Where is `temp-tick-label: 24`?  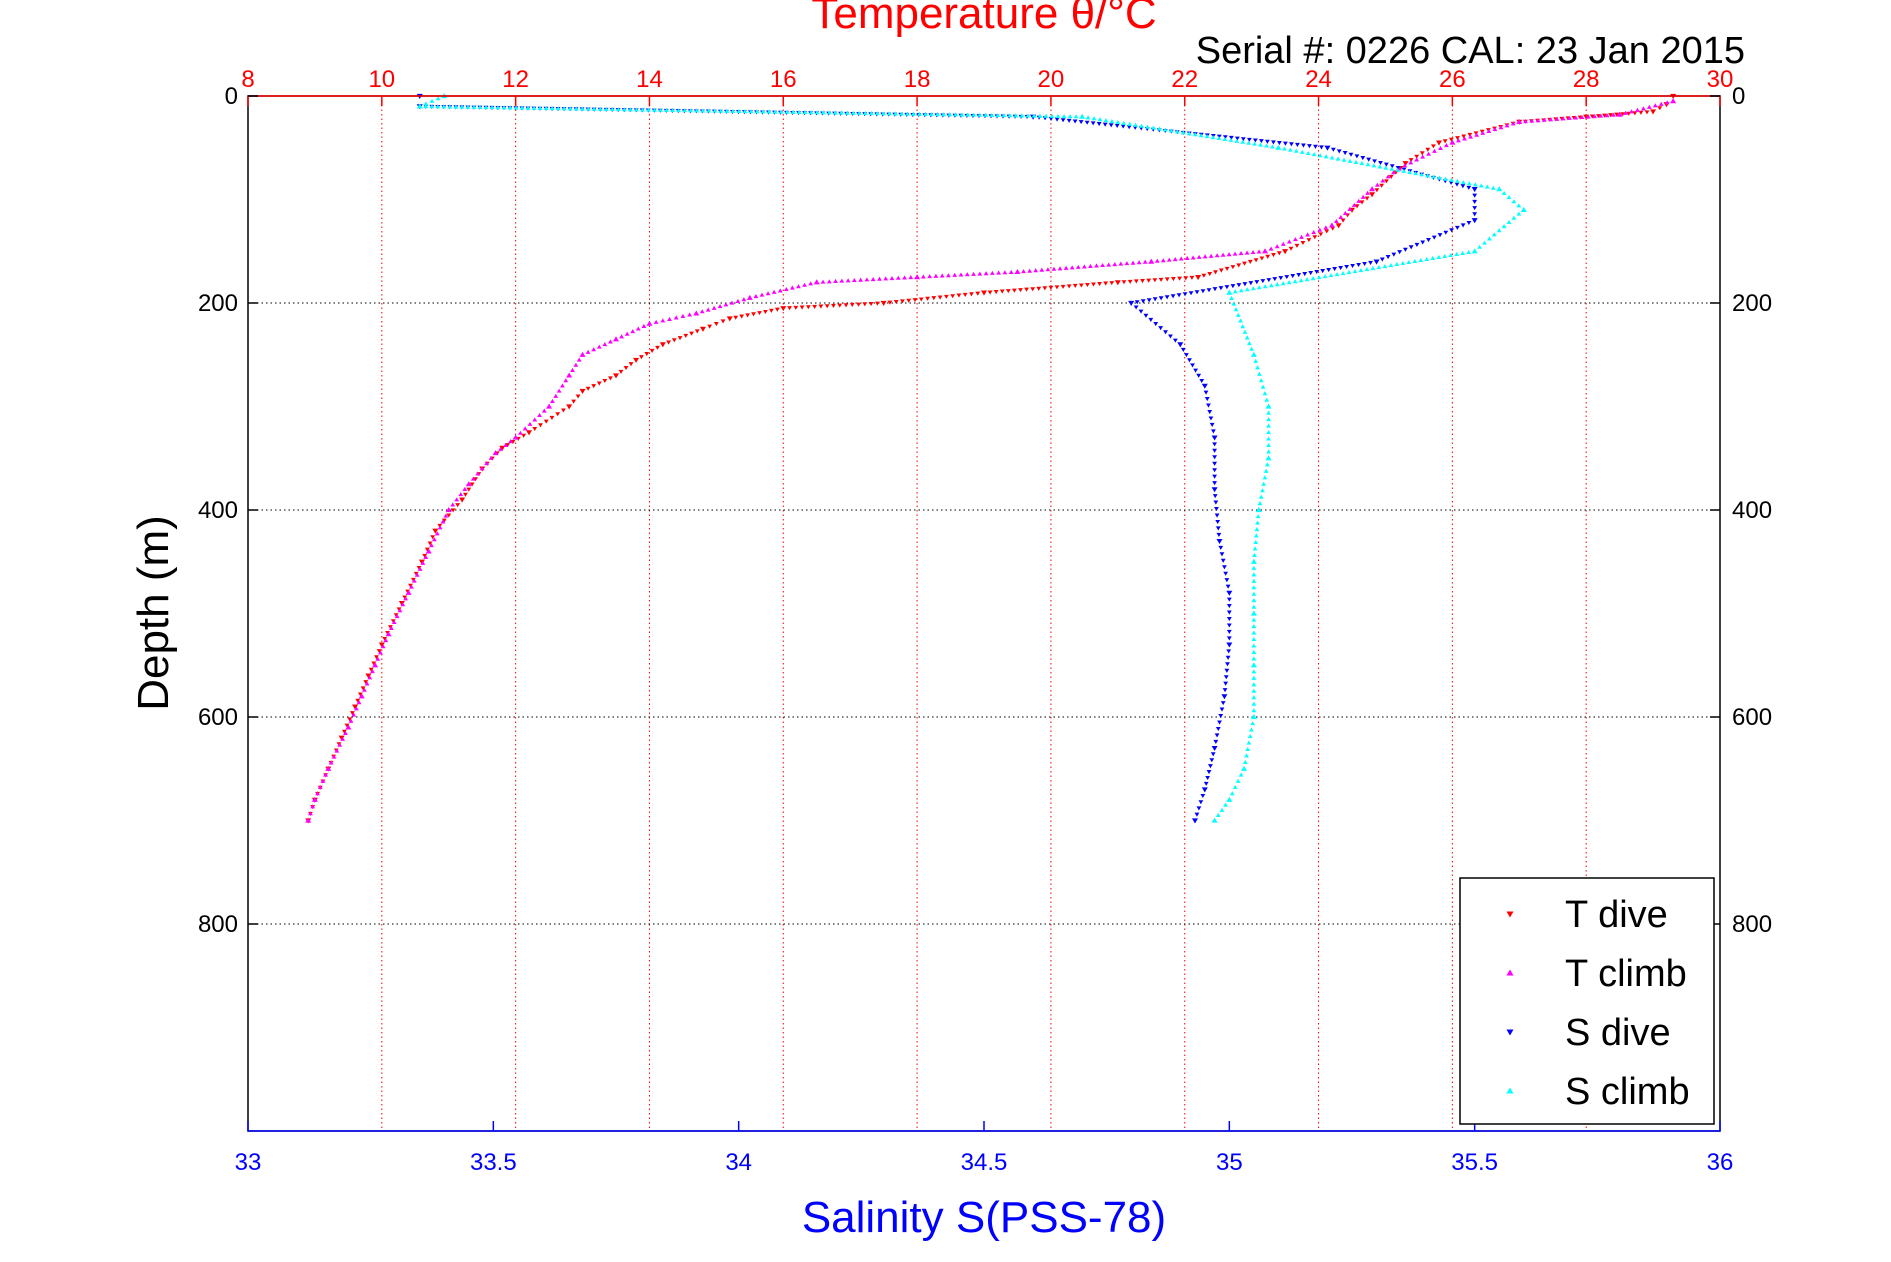
temp-tick-label: 24 is located at coordinates (1318, 79).